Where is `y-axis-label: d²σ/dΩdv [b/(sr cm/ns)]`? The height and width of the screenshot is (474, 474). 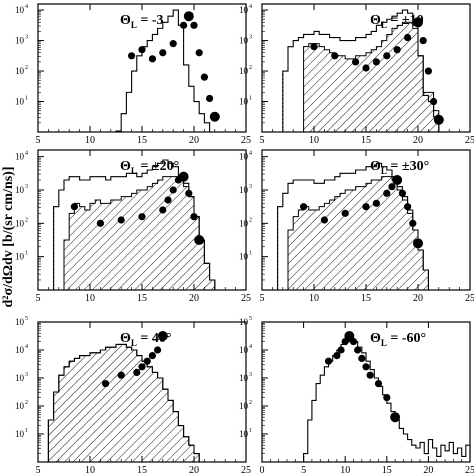
y-axis-label: d²σ/dΩdv [b/(sr cm/ns)] is located at coordinates (8, 236).